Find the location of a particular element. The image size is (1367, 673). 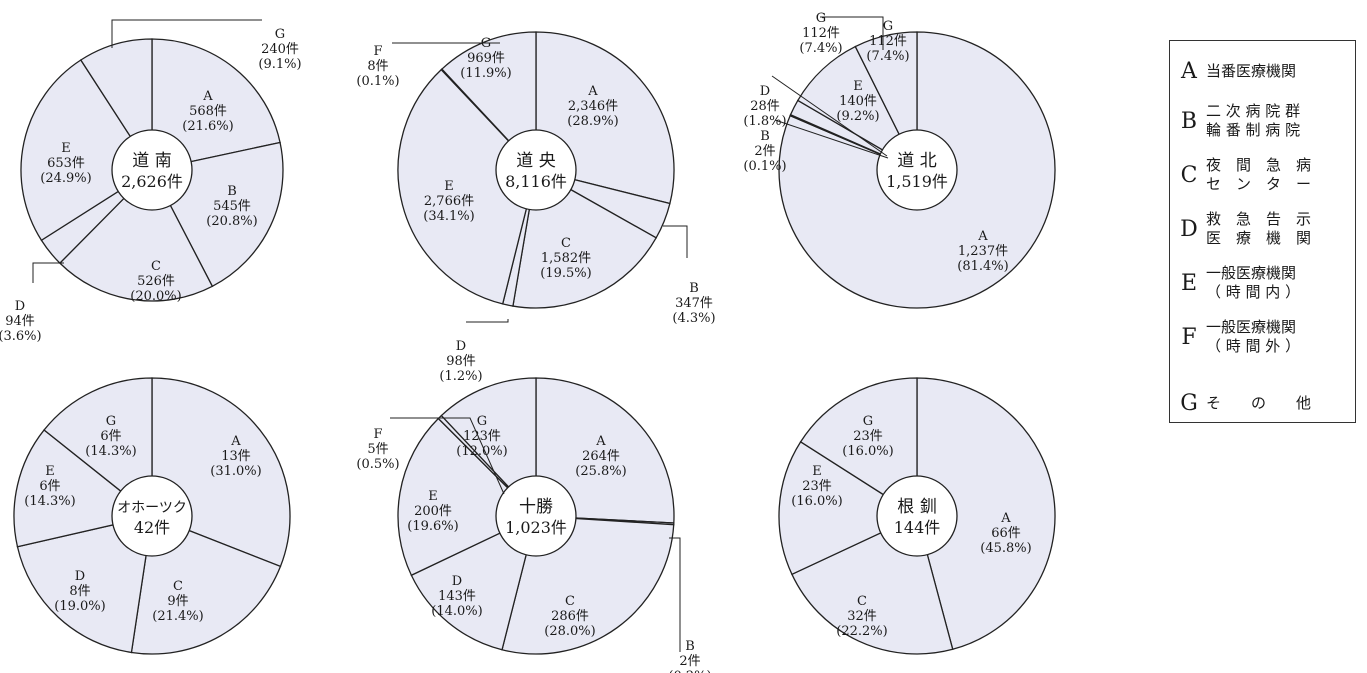

legend-item-c: C 夜 間 急 病セ ン タ ー is located at coordinates (1262, 175).